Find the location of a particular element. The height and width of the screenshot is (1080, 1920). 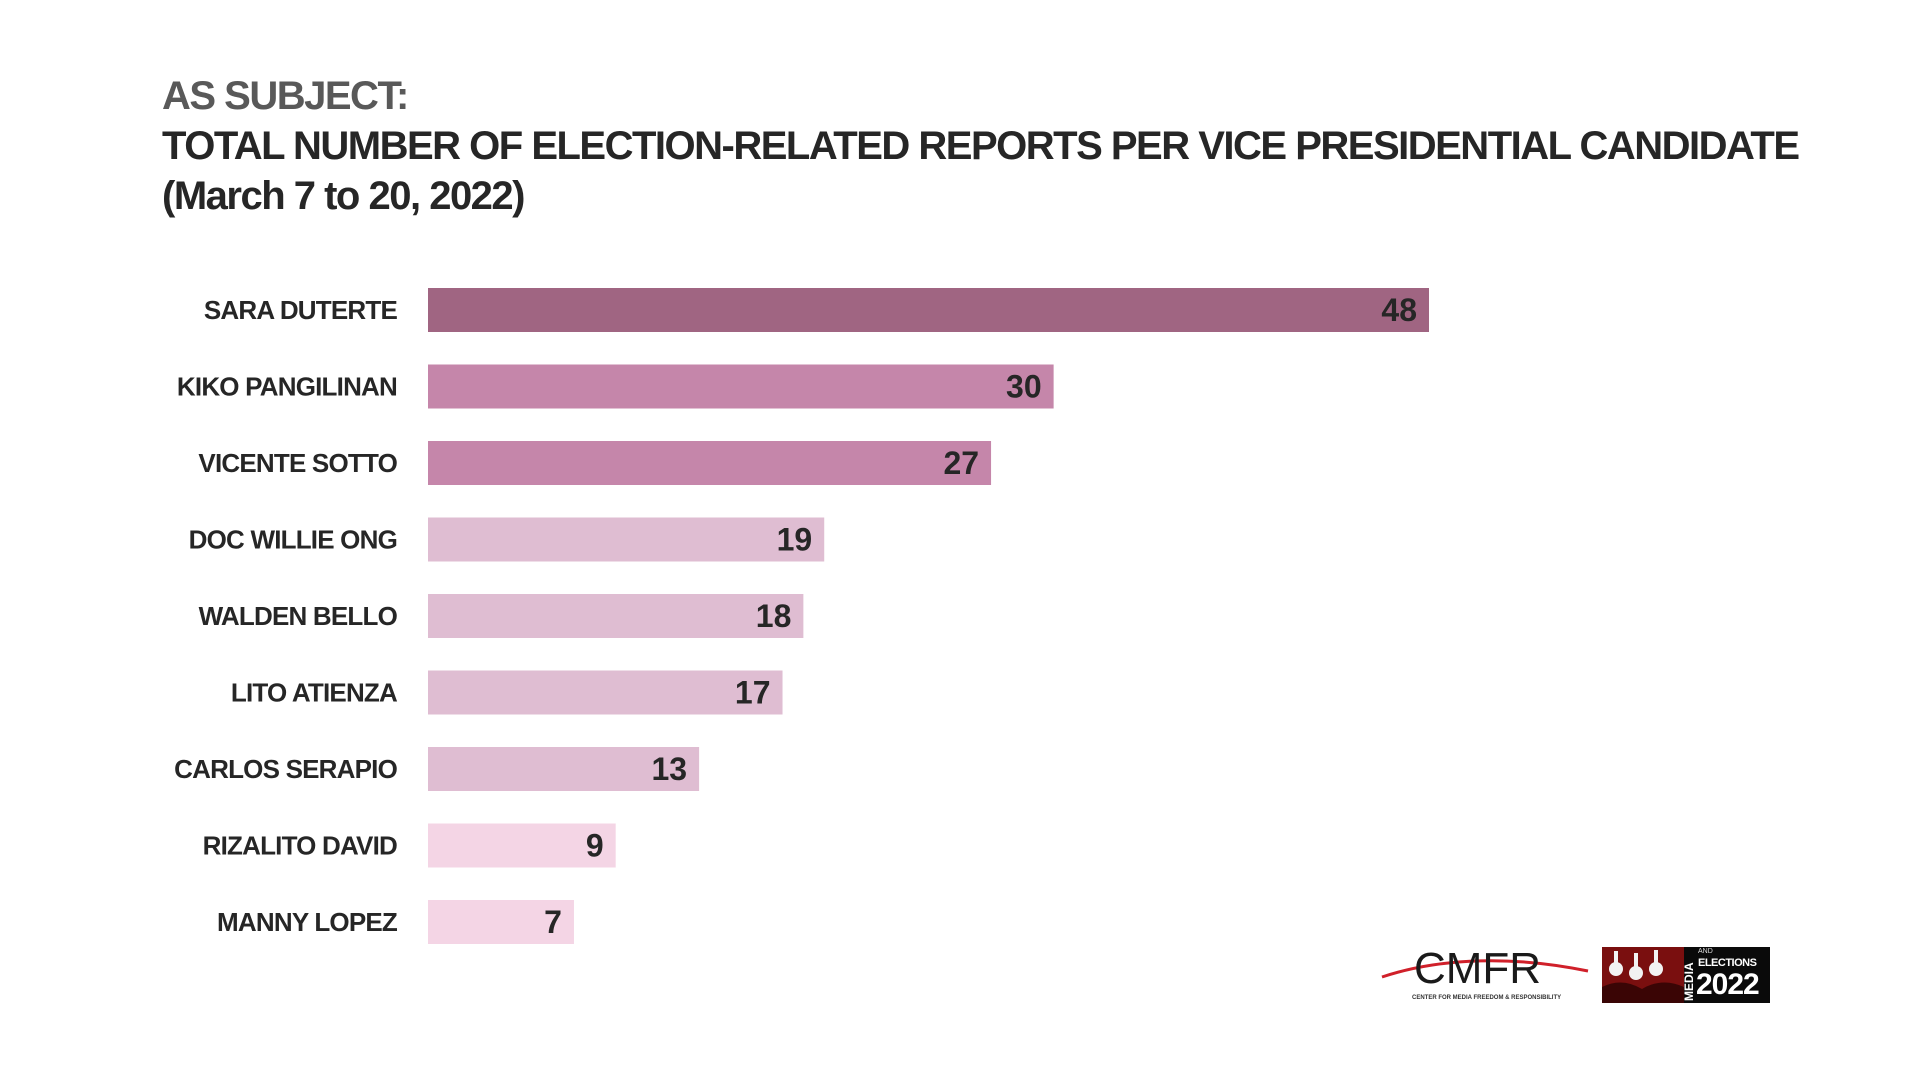

data-label: 13 is located at coordinates (670, 769).